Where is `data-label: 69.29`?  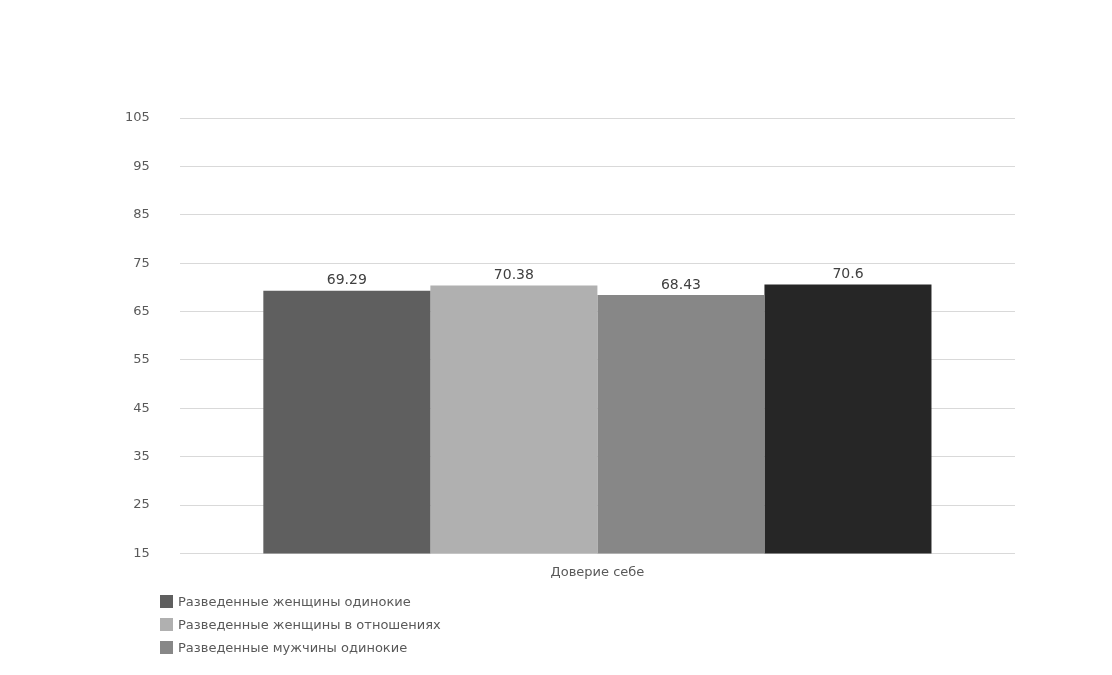
data-label: 69.29 is located at coordinates (346, 279).